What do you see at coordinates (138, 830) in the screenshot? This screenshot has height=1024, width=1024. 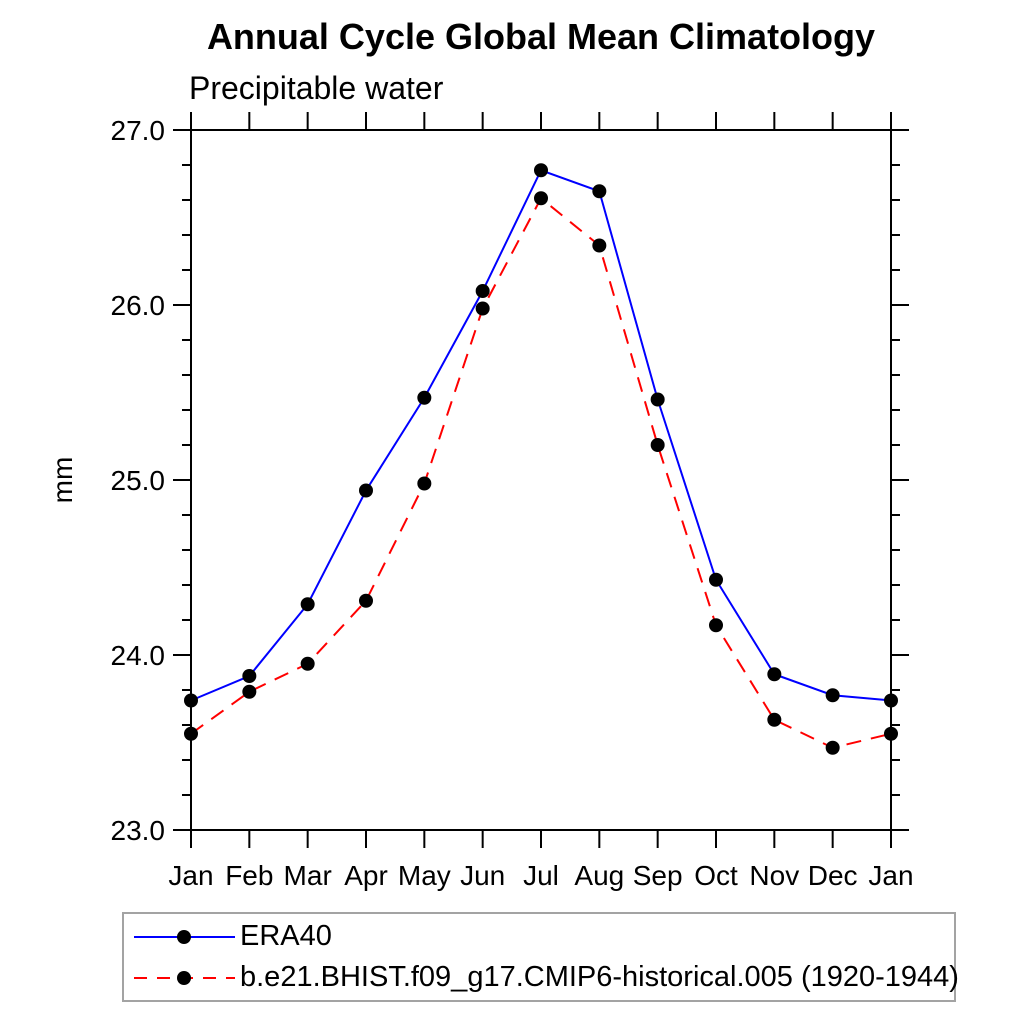 I see `y-tick-label: 23.0` at bounding box center [138, 830].